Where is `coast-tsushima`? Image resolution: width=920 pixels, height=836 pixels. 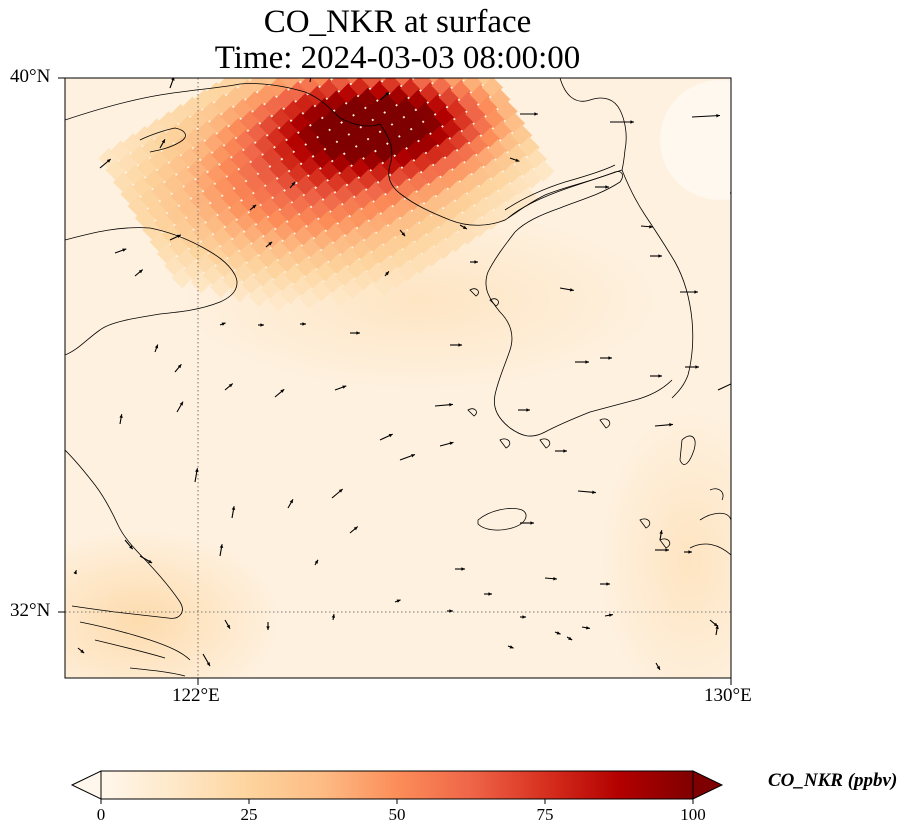 coast-tsushima is located at coordinates (687, 450).